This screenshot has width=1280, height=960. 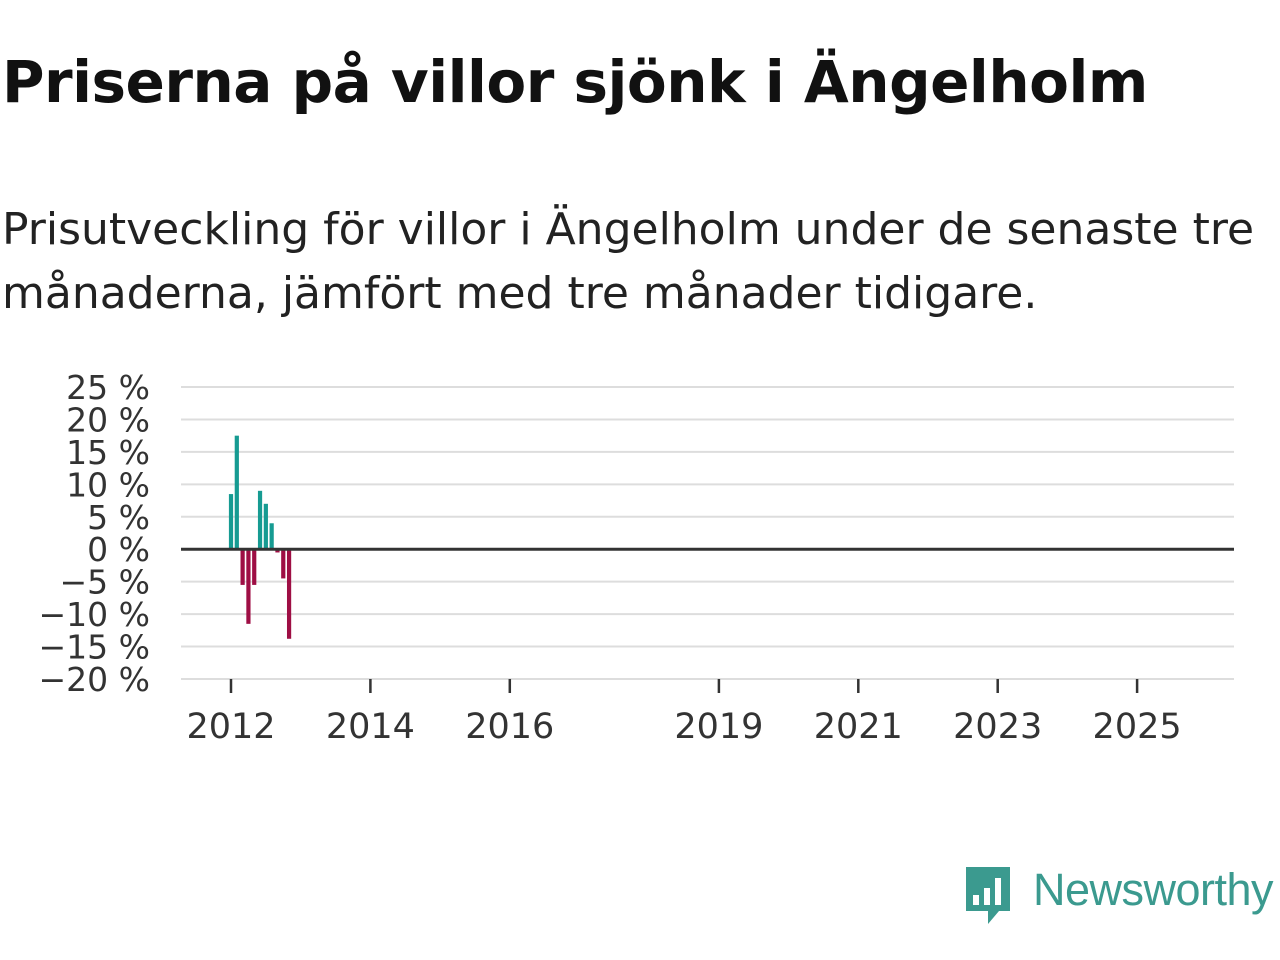 What do you see at coordinates (95, 679) in the screenshot?
I see `y-tick-label: −20 %` at bounding box center [95, 679].